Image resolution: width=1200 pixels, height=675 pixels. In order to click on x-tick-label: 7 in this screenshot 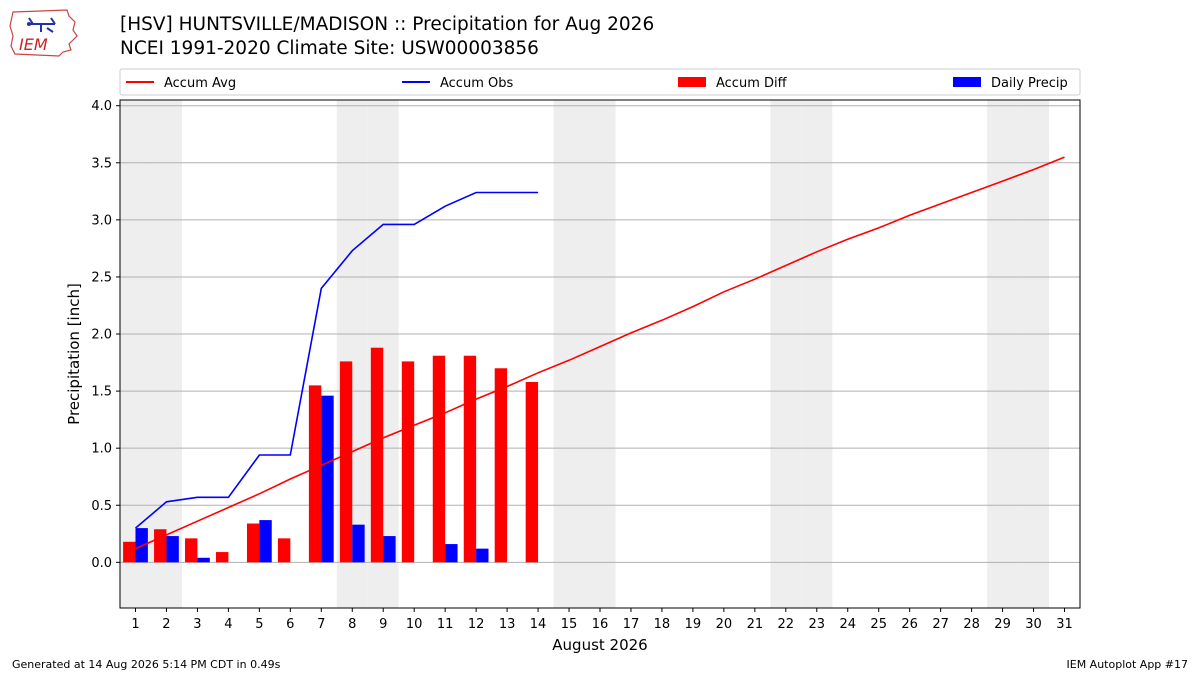, I will do `click(321, 624)`.